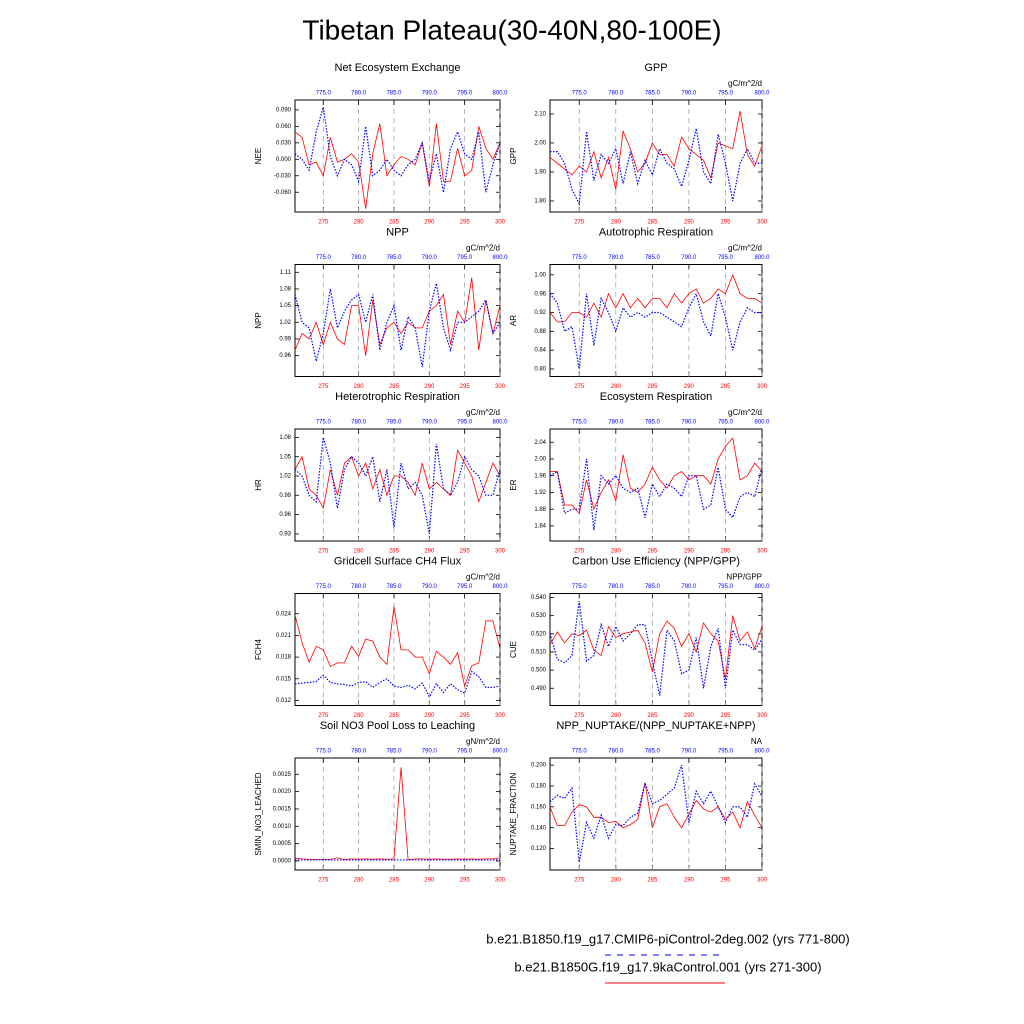  Describe the element at coordinates (540, 443) in the screenshot. I see `y-tick-label: 2.04` at that location.